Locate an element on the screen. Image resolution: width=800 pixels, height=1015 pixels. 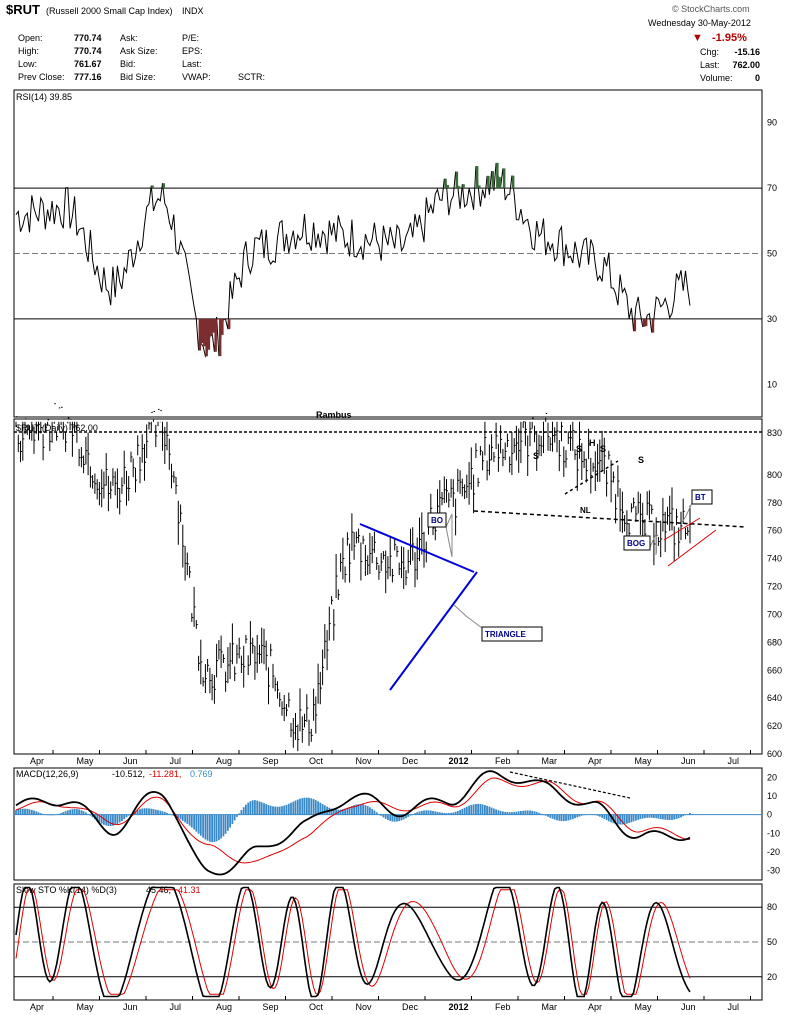
macd-legend: MACD(12,26,9) -10.512, -11.281, 0.769 is located at coordinates (114, 774).